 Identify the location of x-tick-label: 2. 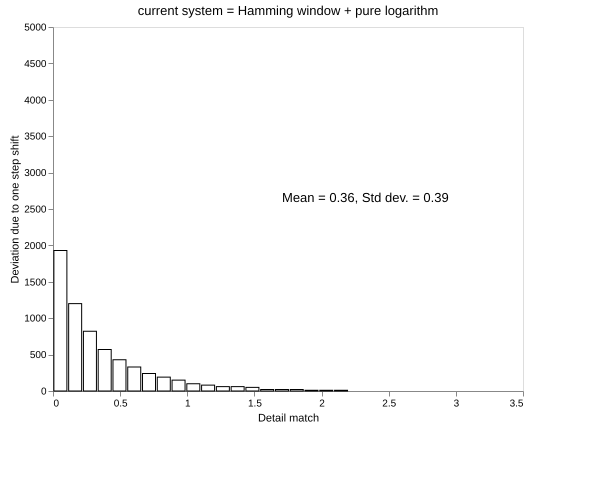
(322, 404).